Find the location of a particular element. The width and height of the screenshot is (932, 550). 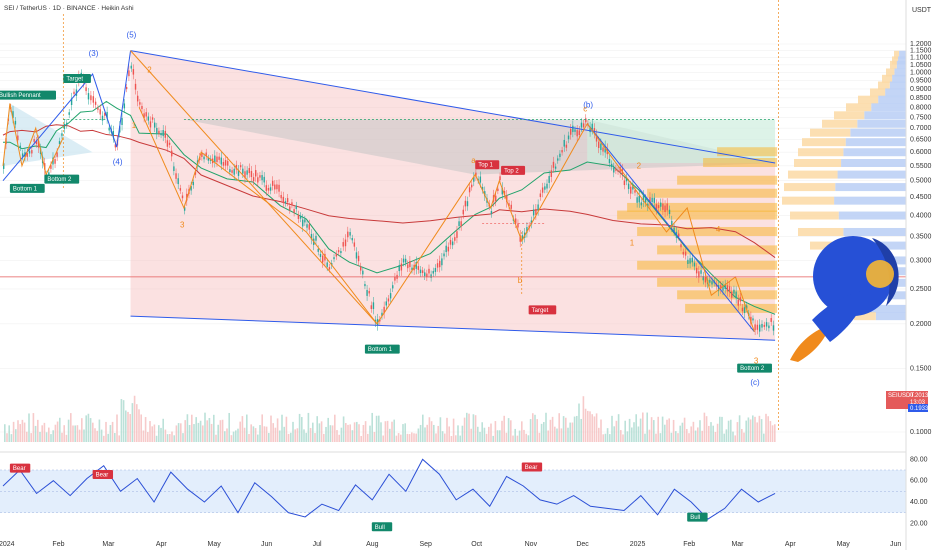

target-zone-fill is located at coordinates (681, 141).